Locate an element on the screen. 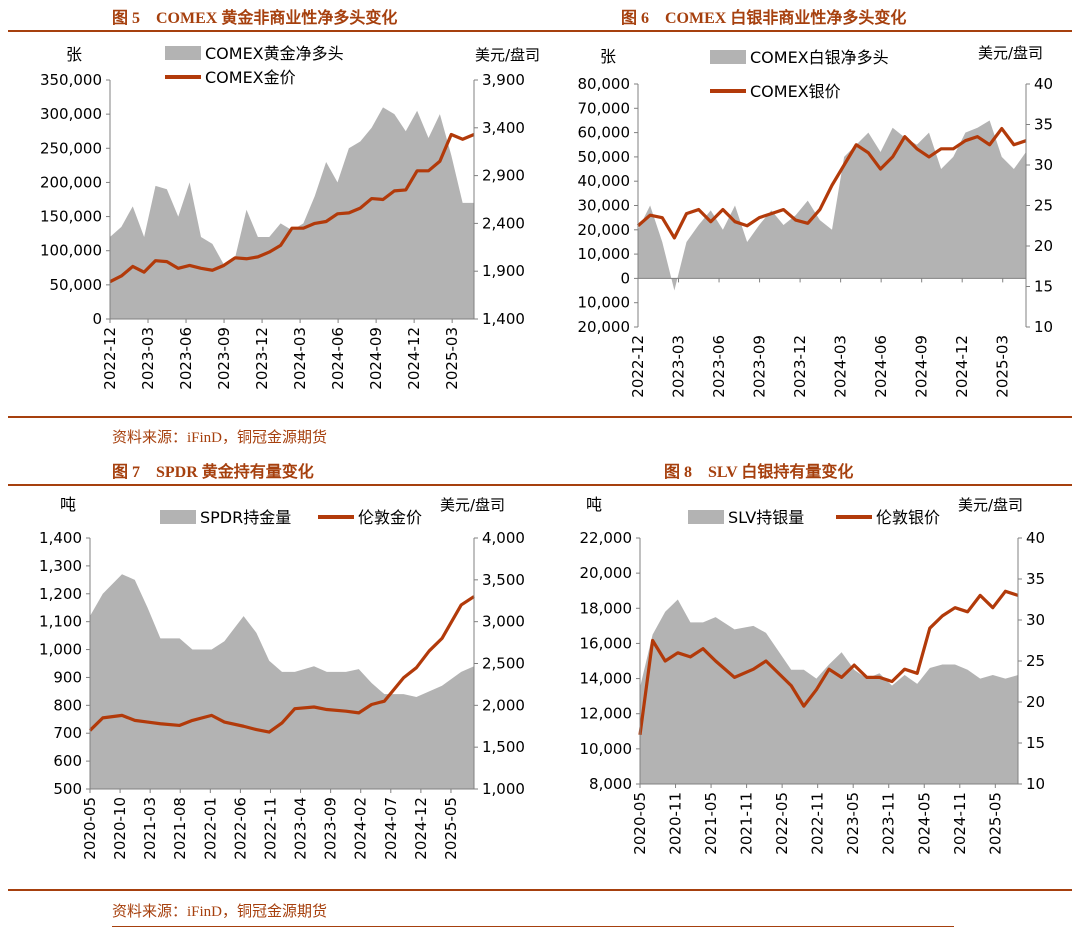 The image size is (1076, 936). left-tick-label: 250,000 is located at coordinates (71, 148).